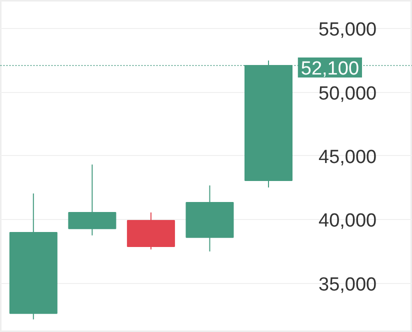  What do you see at coordinates (347, 93) in the screenshot?
I see `y-tick-label: 50,000` at bounding box center [347, 93].